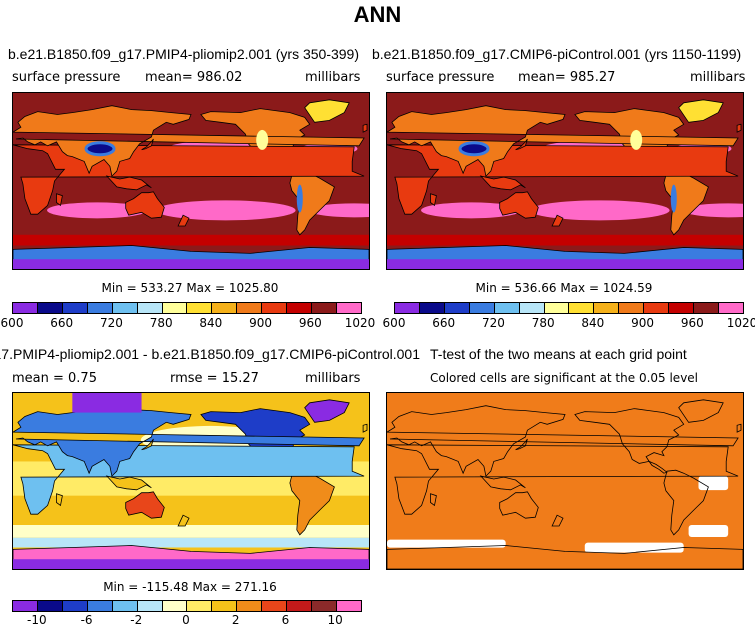 Image resolution: width=755 pixels, height=627 pixels. Describe the element at coordinates (54, 378) in the screenshot. I see `mean-label-bottom-left: mean = 0.75` at that location.